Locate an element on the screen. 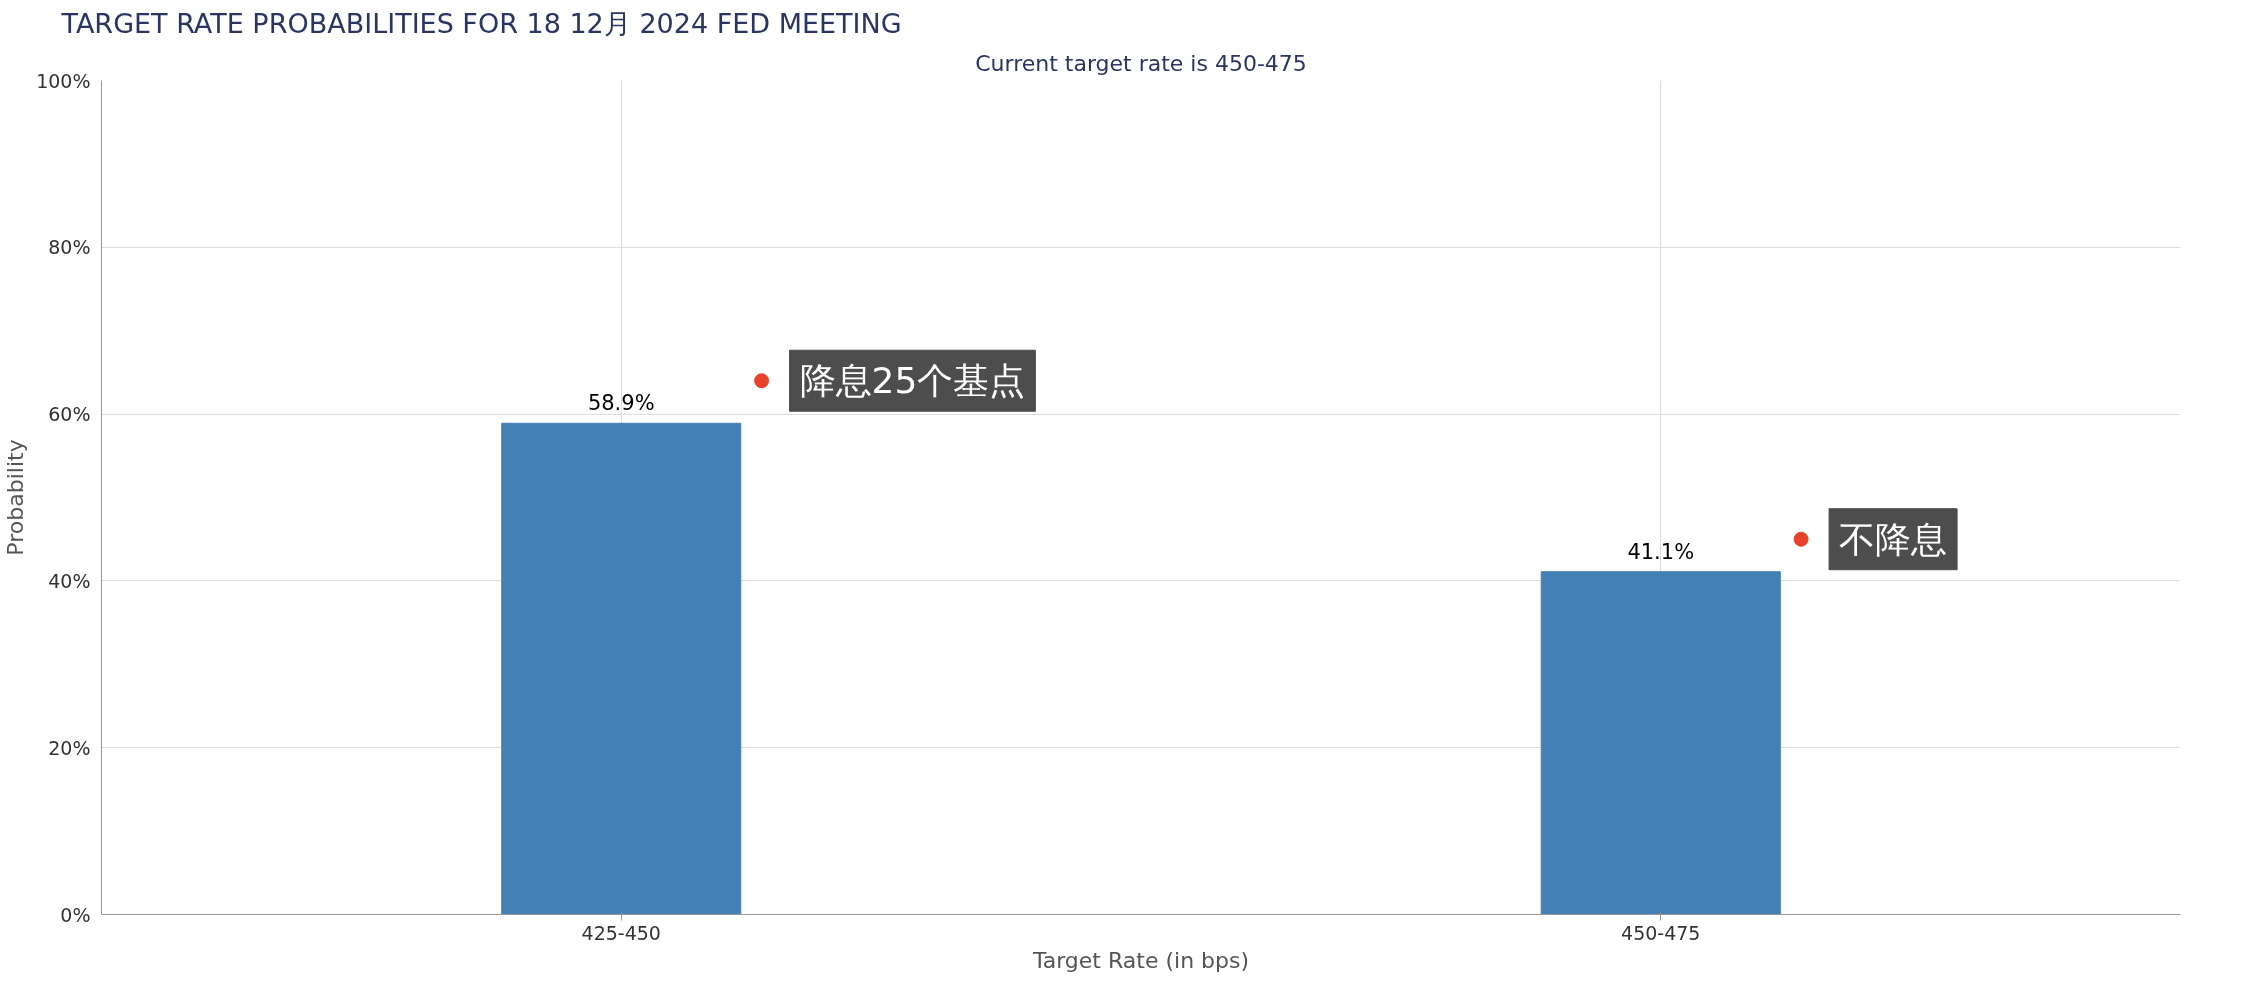 The image size is (2256, 992). y-tick-label: 100% is located at coordinates (63, 80).